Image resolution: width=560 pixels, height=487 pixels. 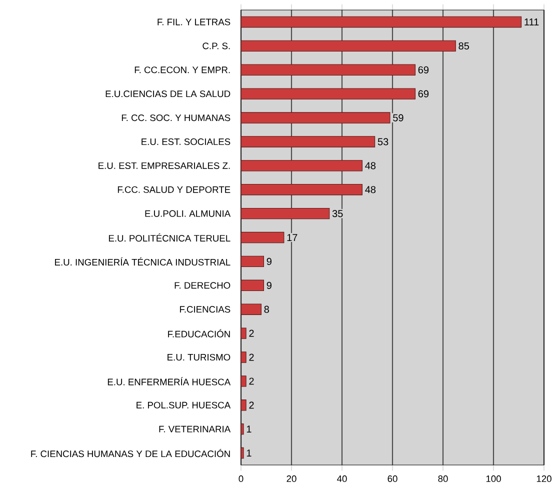 What do you see at coordinates (182, 70) in the screenshot?
I see `y-tick-label: F. CC.ECON. Y EMPR.` at bounding box center [182, 70].